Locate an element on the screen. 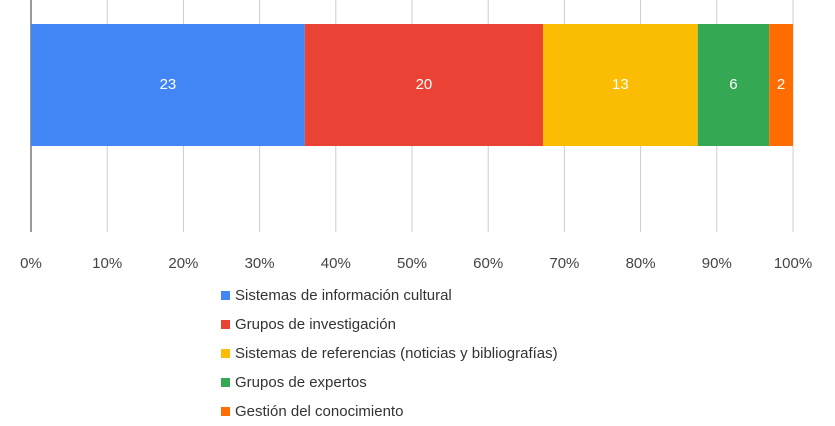 The width and height of the screenshot is (835, 426). x-tick-label: 20% is located at coordinates (183, 263).